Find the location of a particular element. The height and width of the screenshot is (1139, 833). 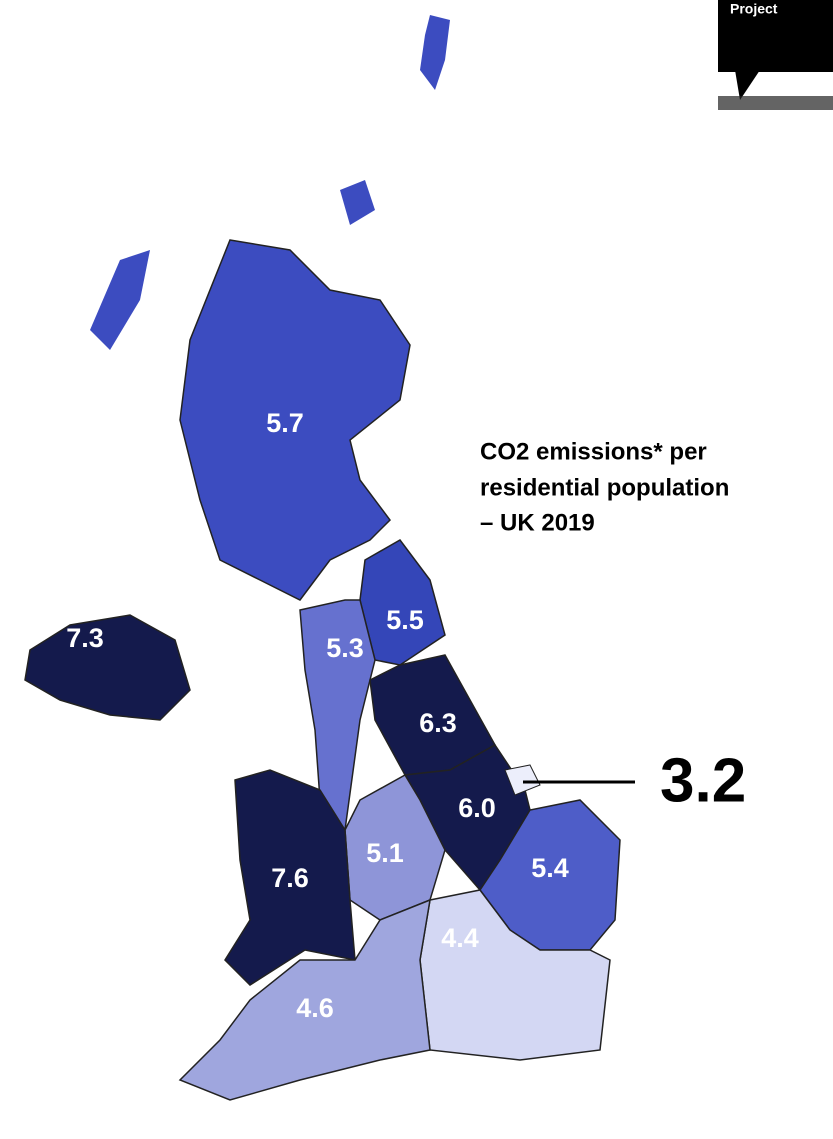

callout-label: 3.2 is located at coordinates (703, 780).